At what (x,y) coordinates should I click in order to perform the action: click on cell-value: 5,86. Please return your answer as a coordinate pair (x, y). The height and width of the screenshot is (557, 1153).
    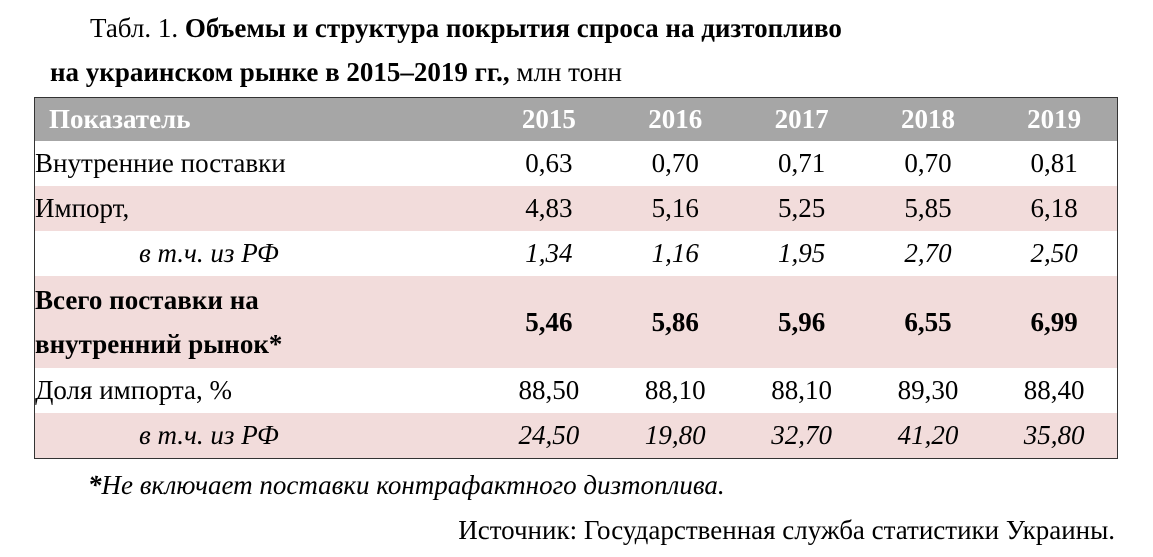
    Looking at the image, I should click on (675, 322).